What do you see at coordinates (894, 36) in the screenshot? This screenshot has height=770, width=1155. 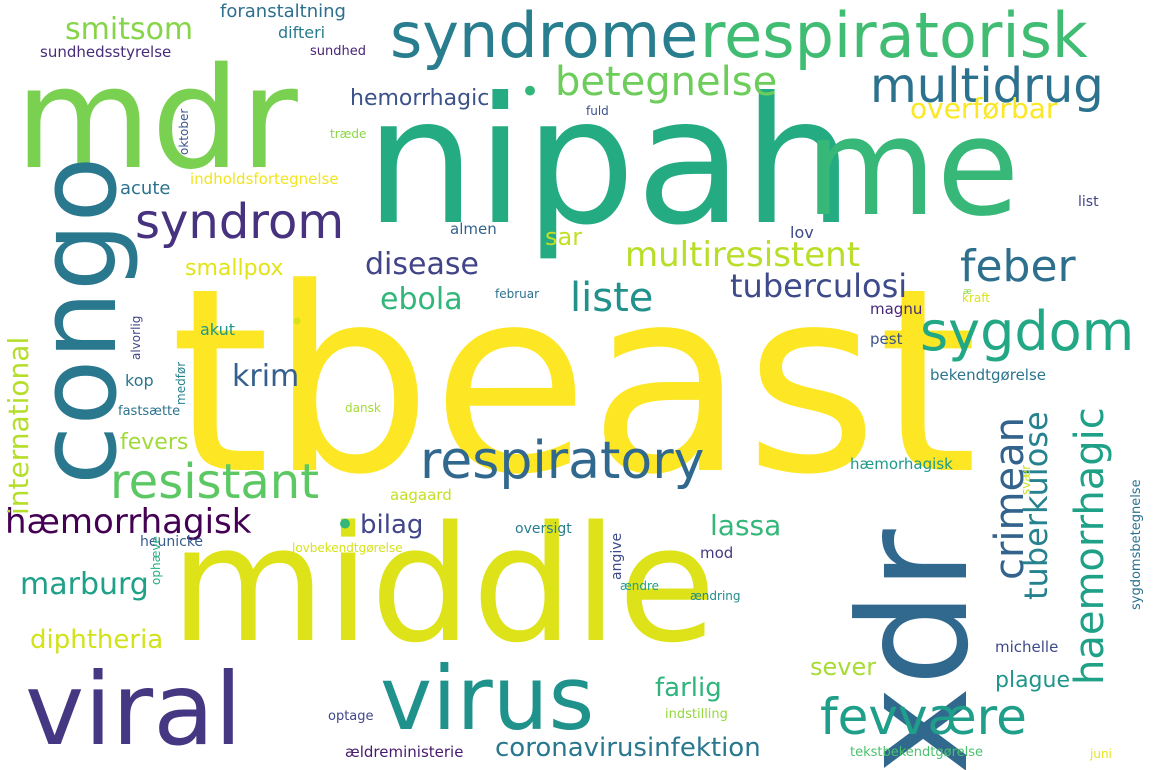 I see `word-respiratorisk: respiratorisk` at bounding box center [894, 36].